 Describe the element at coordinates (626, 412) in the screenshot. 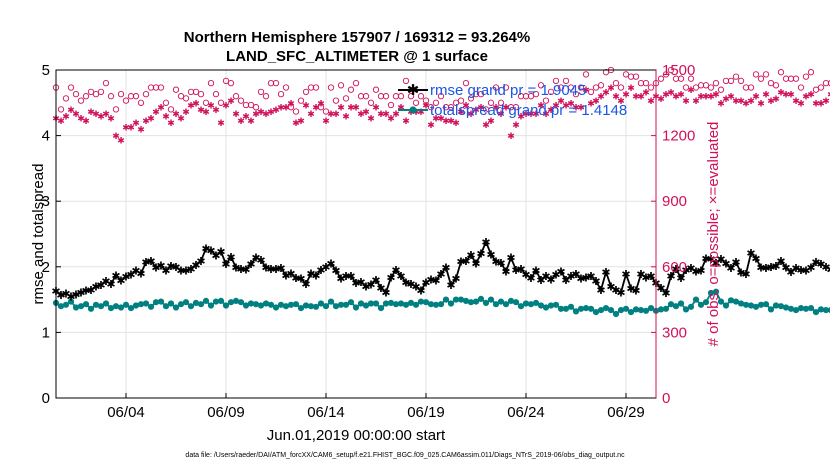

I see `x-tick-label: 06/29` at that location.